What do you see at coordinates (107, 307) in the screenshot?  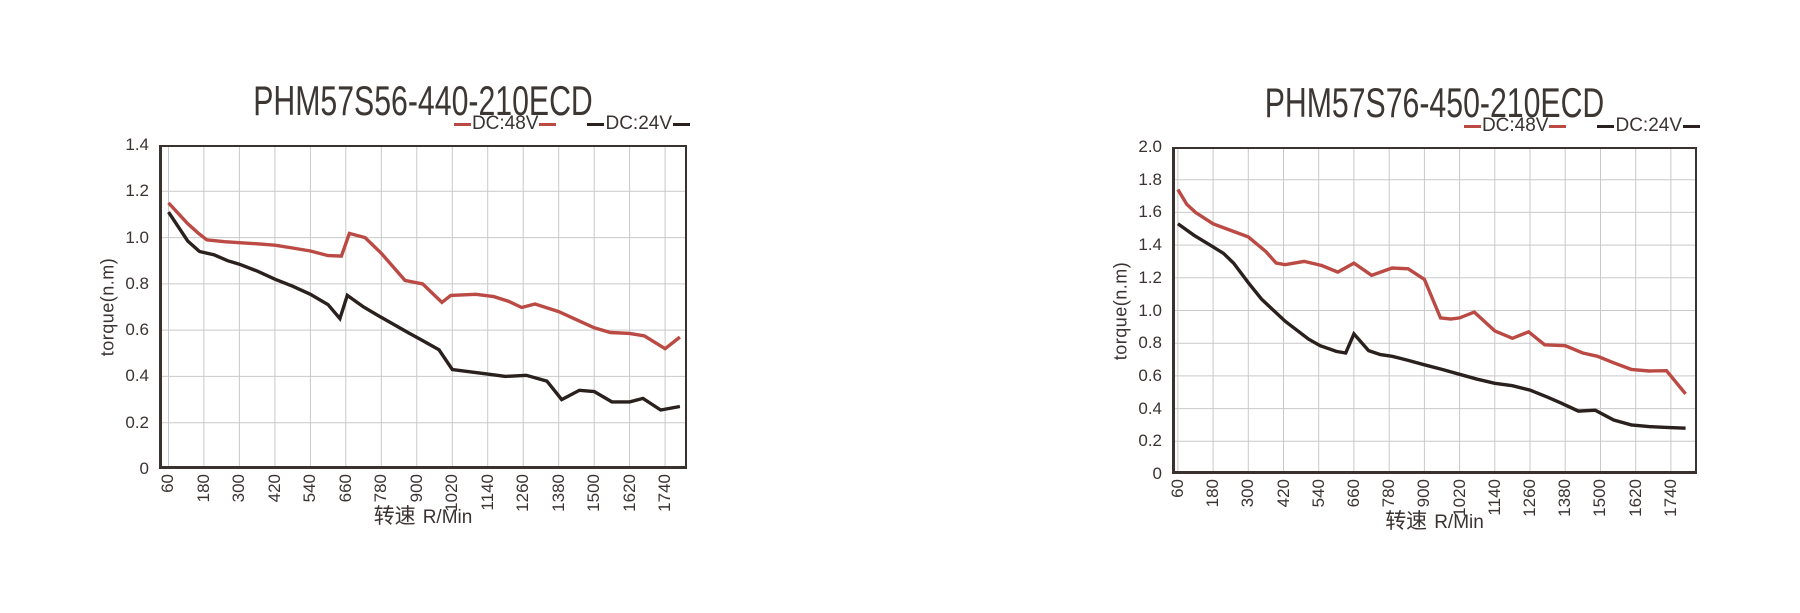 I see `y-axis-title: torque(n.m)` at bounding box center [107, 307].